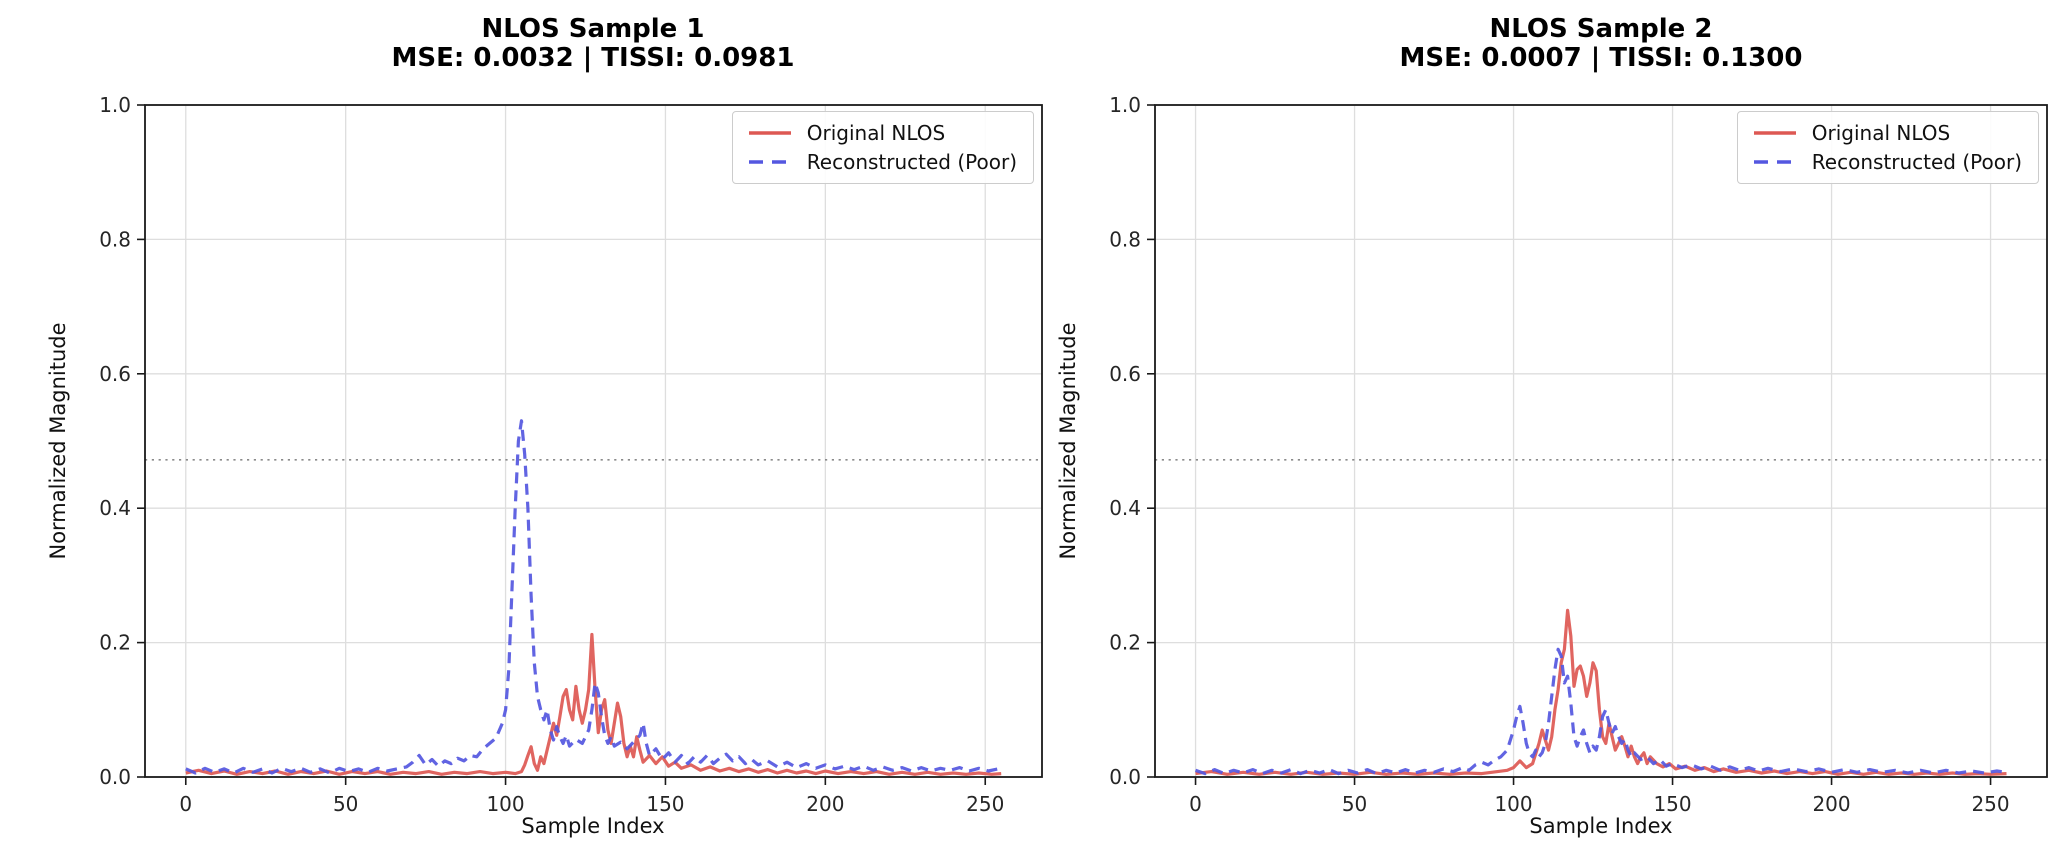  I want to click on series-line-original, so click(1601, 692).